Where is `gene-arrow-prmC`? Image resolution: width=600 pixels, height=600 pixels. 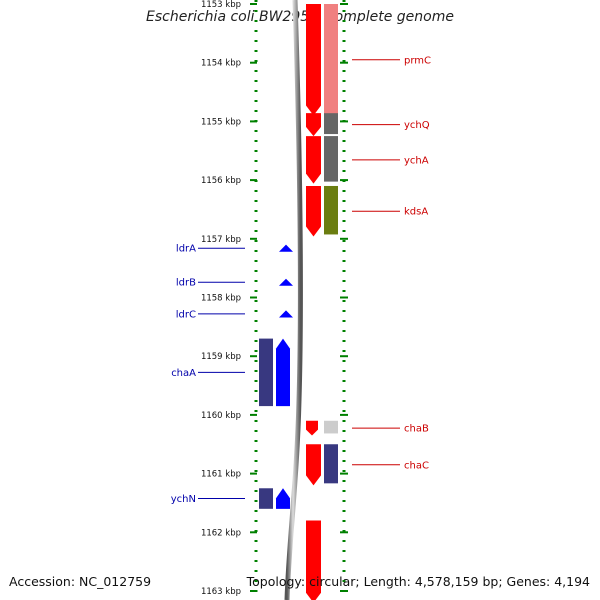 gene-arrow-prmC is located at coordinates (313, 60).